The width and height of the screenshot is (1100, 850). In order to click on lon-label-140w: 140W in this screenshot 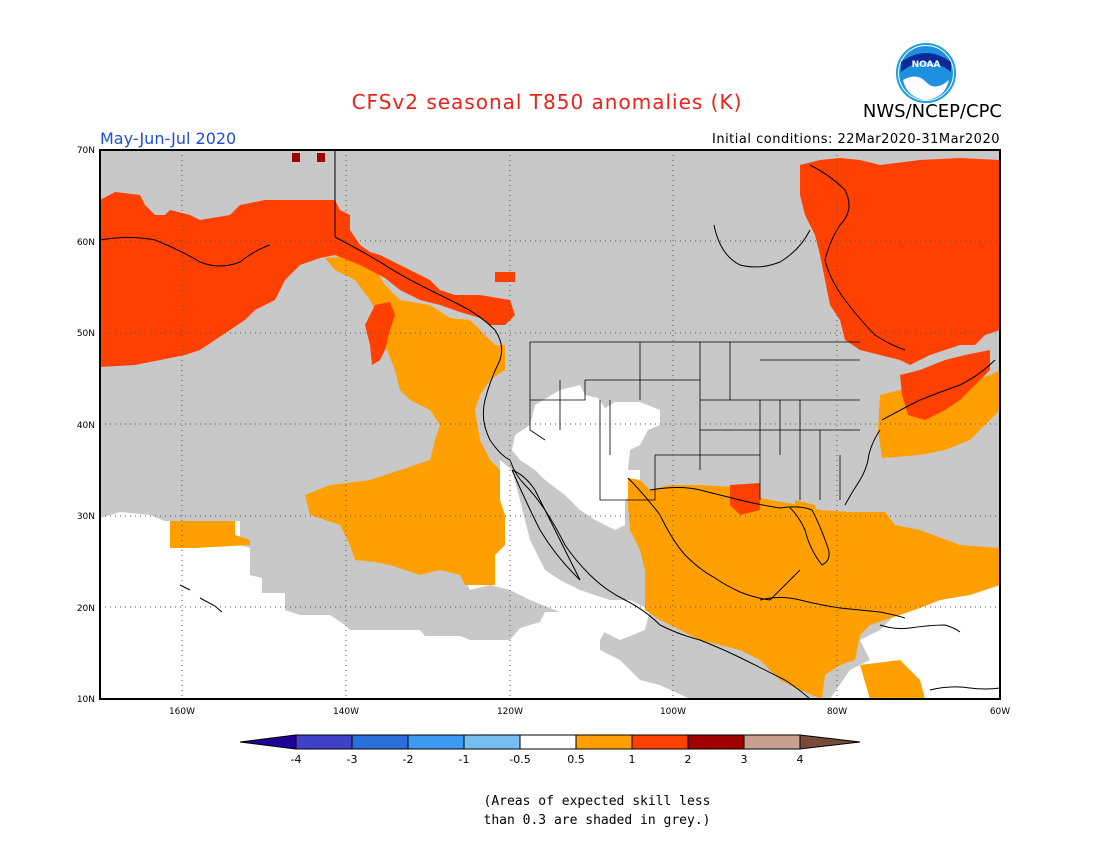, I will do `click(346, 712)`.